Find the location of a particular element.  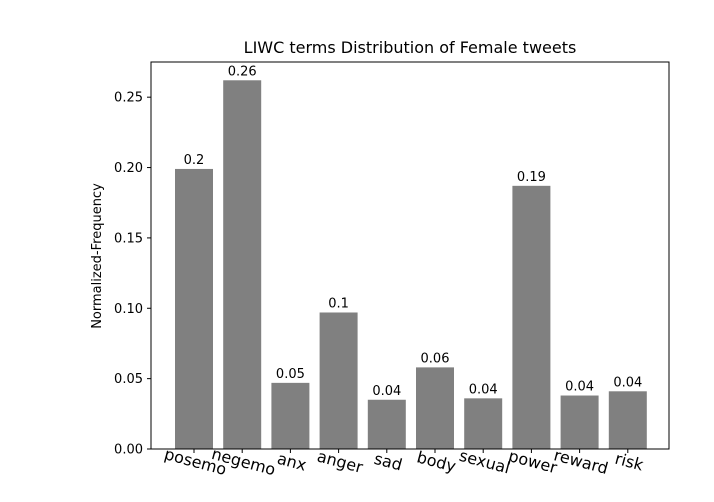

bar-sexual is located at coordinates (483, 423).